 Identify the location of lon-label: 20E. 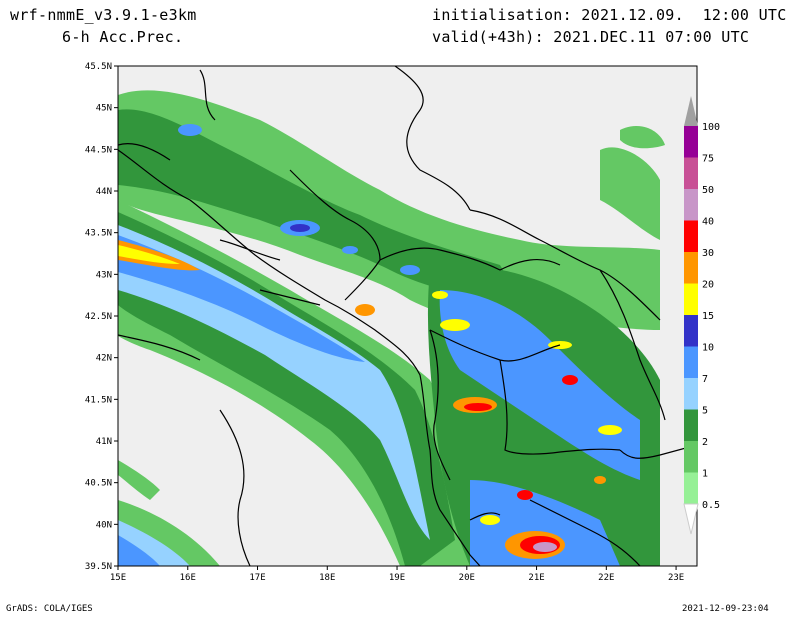
(467, 578).